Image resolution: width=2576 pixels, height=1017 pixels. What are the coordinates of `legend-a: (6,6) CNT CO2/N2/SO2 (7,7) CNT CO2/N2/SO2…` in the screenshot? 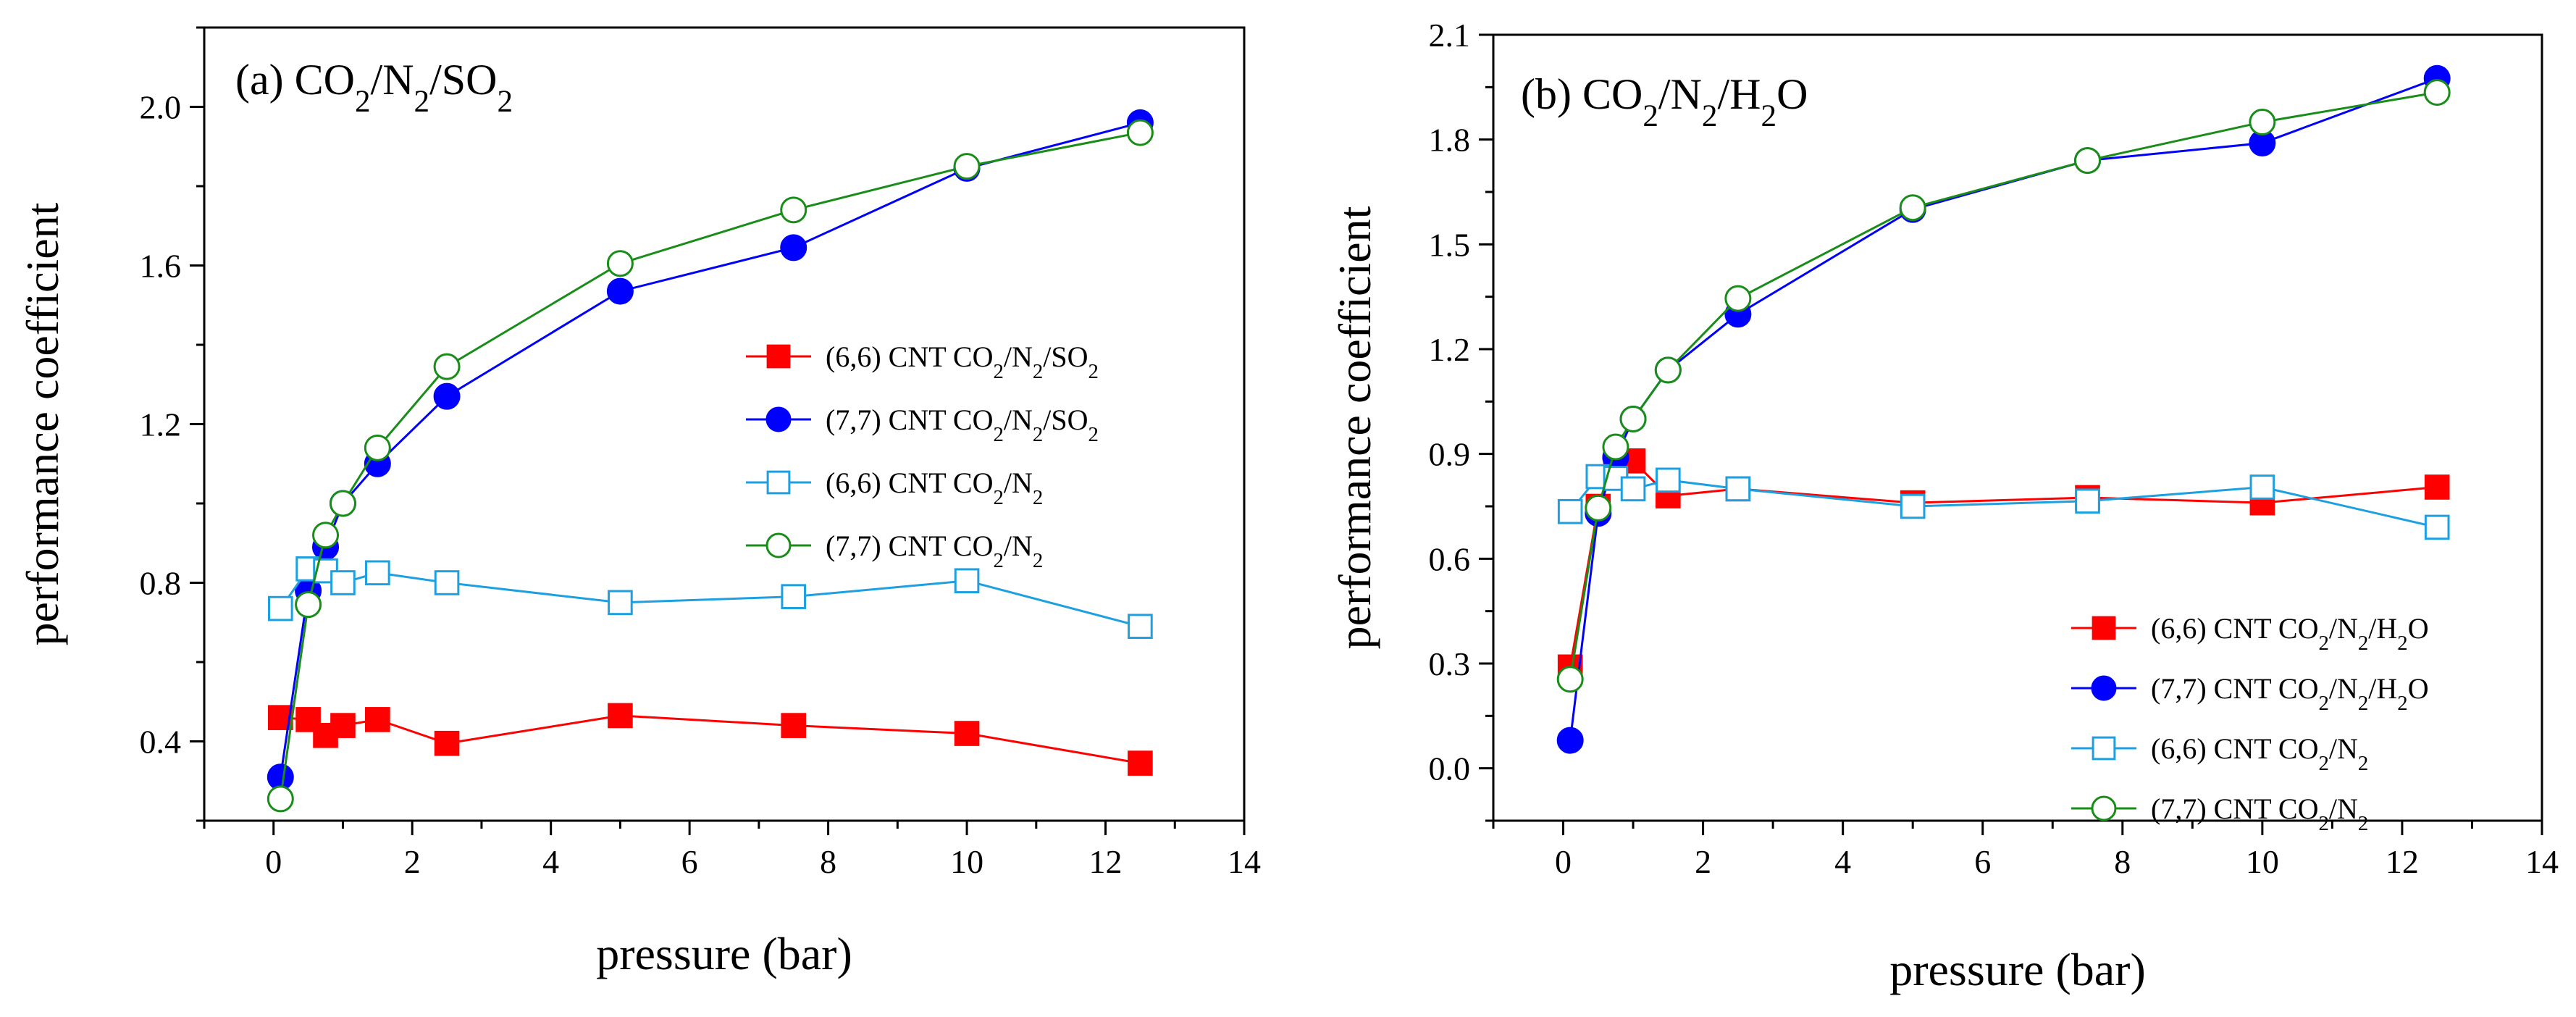 It's located at (922, 456).